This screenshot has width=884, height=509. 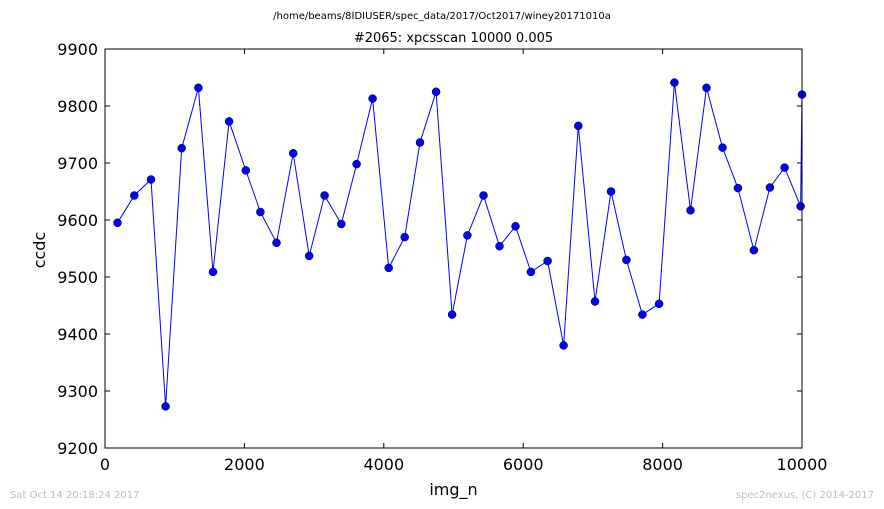 I want to click on y-tick-label: 9400, so click(x=77, y=334).